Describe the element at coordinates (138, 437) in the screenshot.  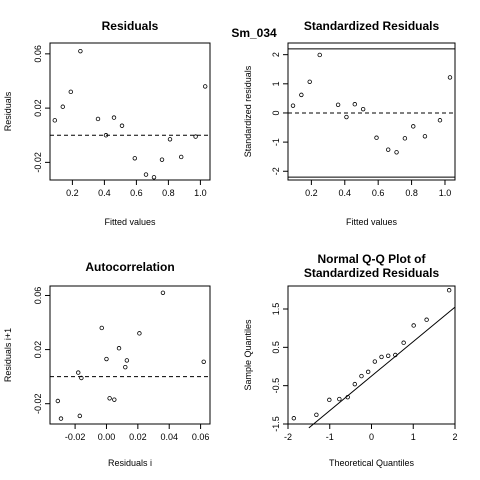
I see `x-tick-label: 0.02` at that location.